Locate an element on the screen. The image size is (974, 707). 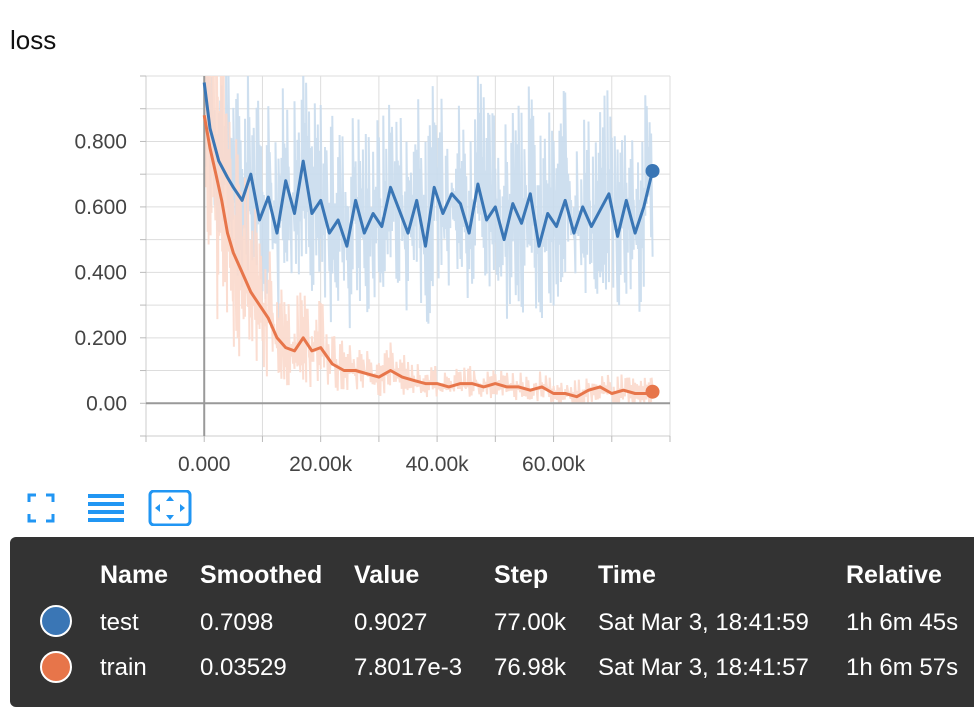
row-train-time: Sat Mar 3, 18:41:57 is located at coordinates (703, 667).